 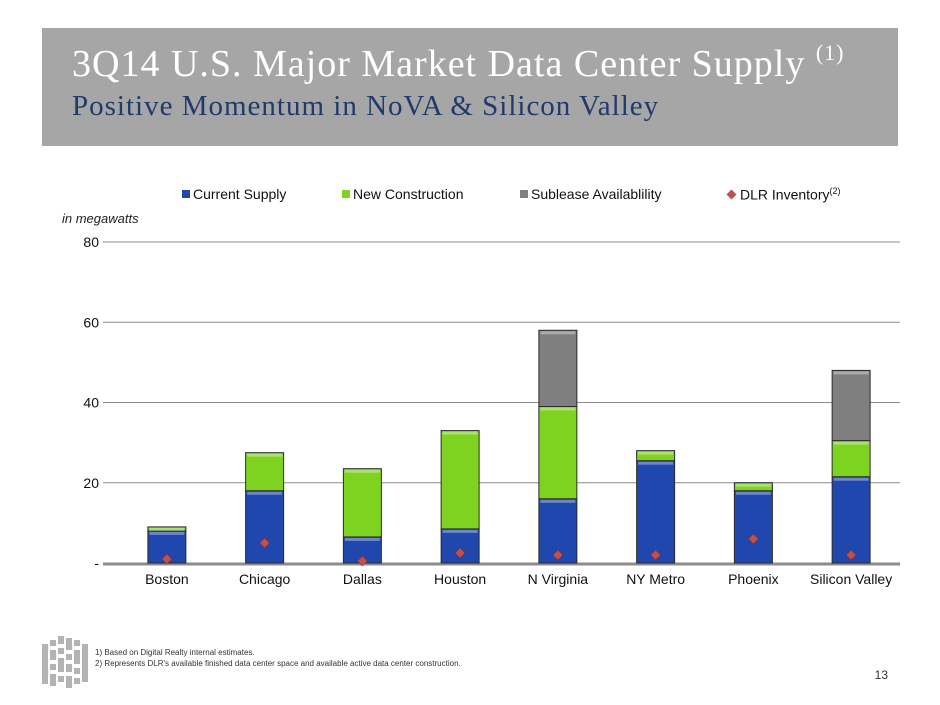 I want to click on legend-swatch-current-supply, so click(x=186, y=194).